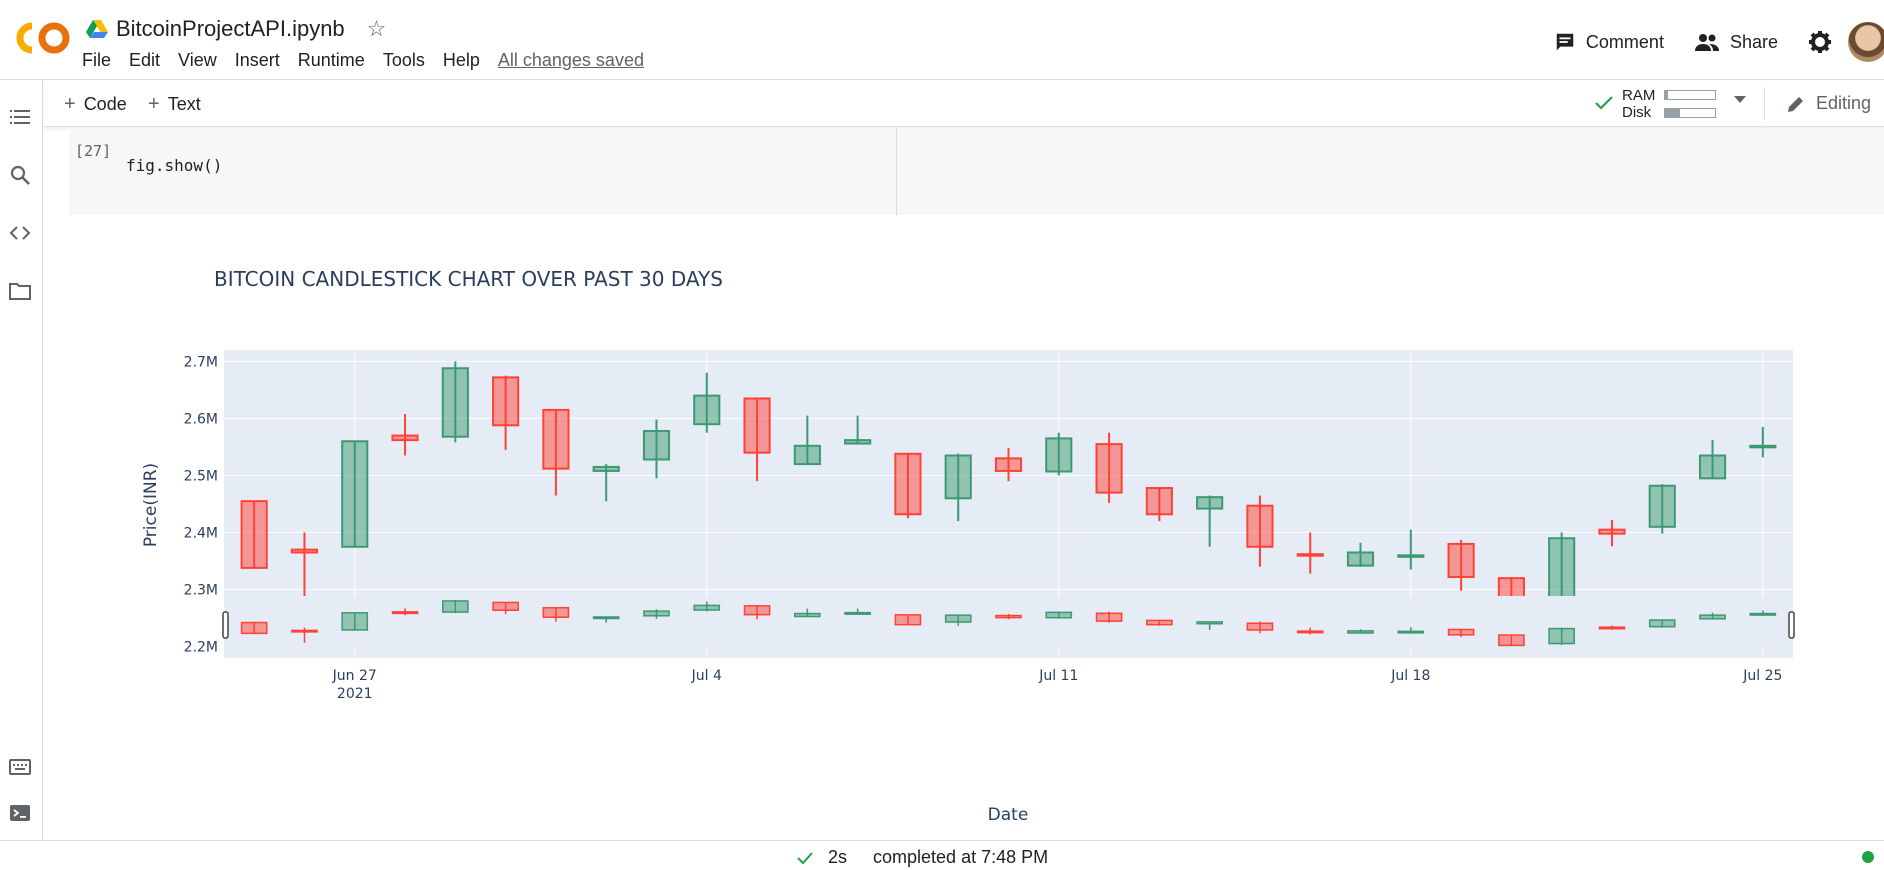 The width and height of the screenshot is (1884, 870). I want to click on avatar, so click(1866, 42).